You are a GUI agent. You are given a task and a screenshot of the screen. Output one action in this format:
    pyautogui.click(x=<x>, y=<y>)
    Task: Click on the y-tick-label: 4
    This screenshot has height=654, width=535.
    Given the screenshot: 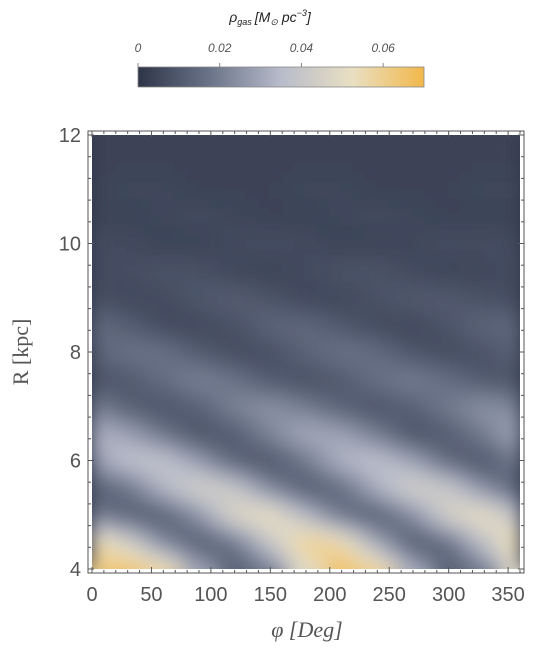 What is the action you would take?
    pyautogui.click(x=75, y=570)
    